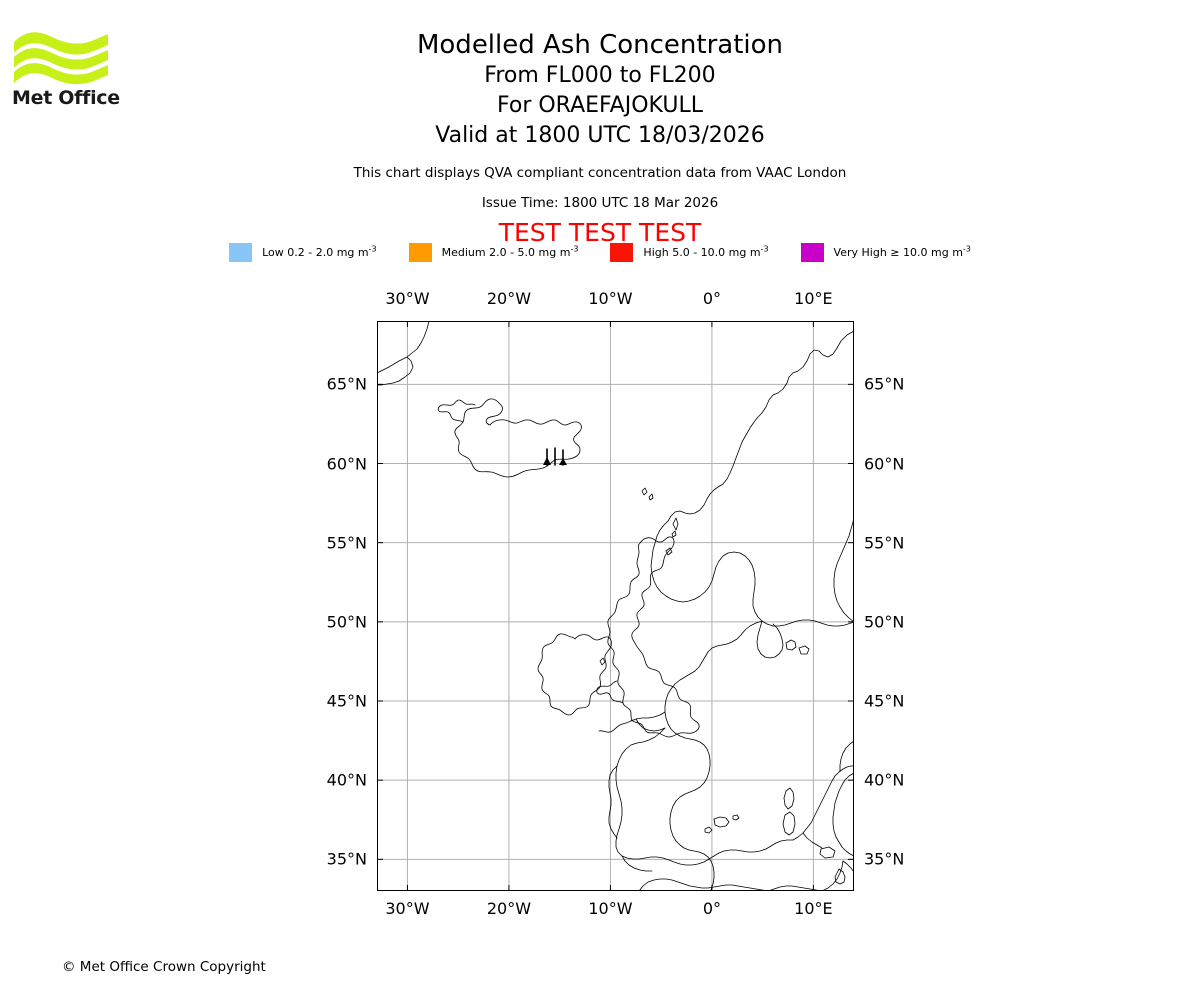 This screenshot has width=1200, height=1000. I want to click on legend-item: Low 0.2 - 2.0 mg m-3, so click(303, 252).